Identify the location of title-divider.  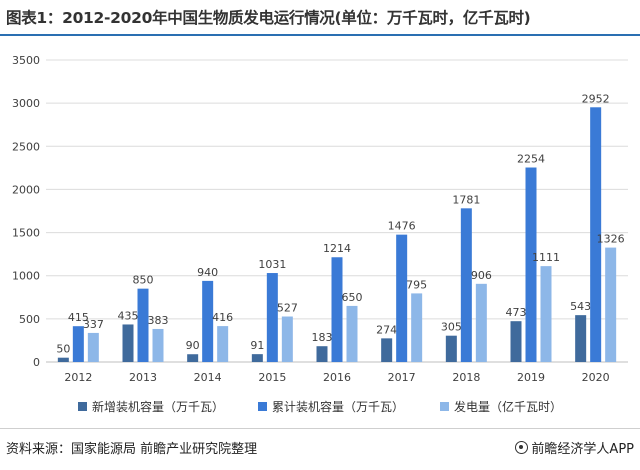
(320, 35).